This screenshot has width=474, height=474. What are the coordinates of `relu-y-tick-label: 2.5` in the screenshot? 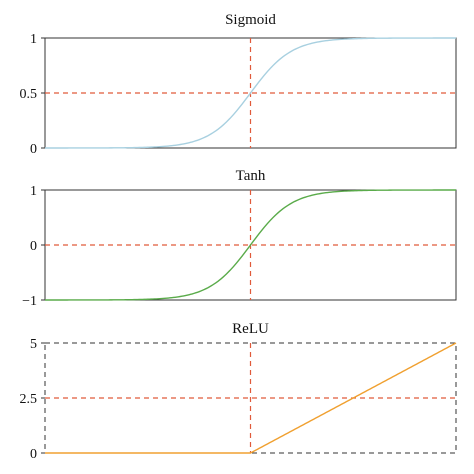 It's located at (29, 399).